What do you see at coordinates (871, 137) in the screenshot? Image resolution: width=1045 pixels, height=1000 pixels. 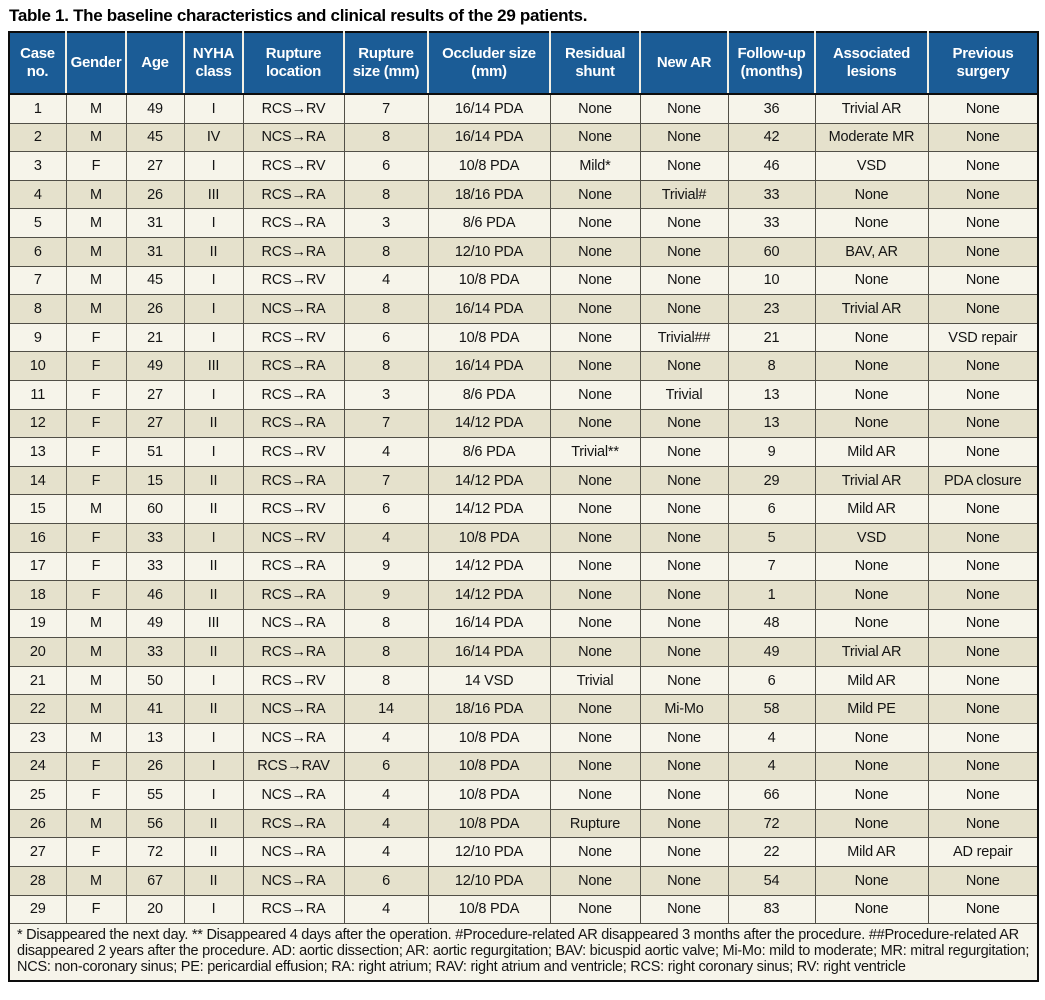 I see `table-cell: Moderate MR` at bounding box center [871, 137].